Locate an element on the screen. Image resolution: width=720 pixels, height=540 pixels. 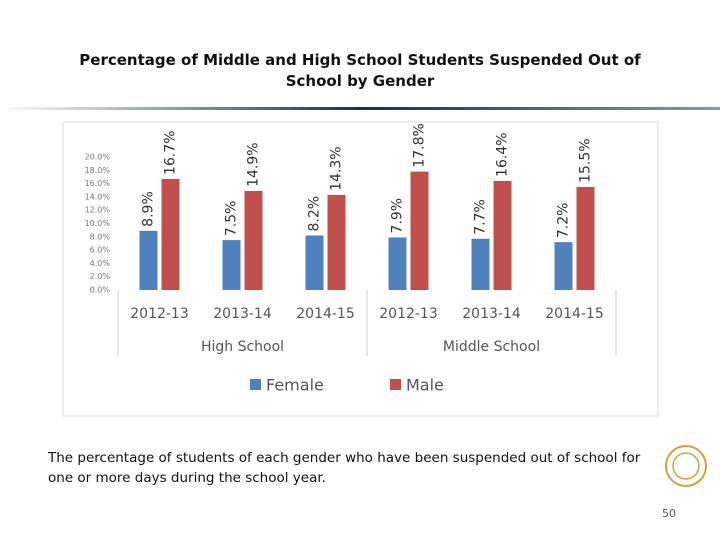
y-tick-label: 18.0% is located at coordinates (98, 170).